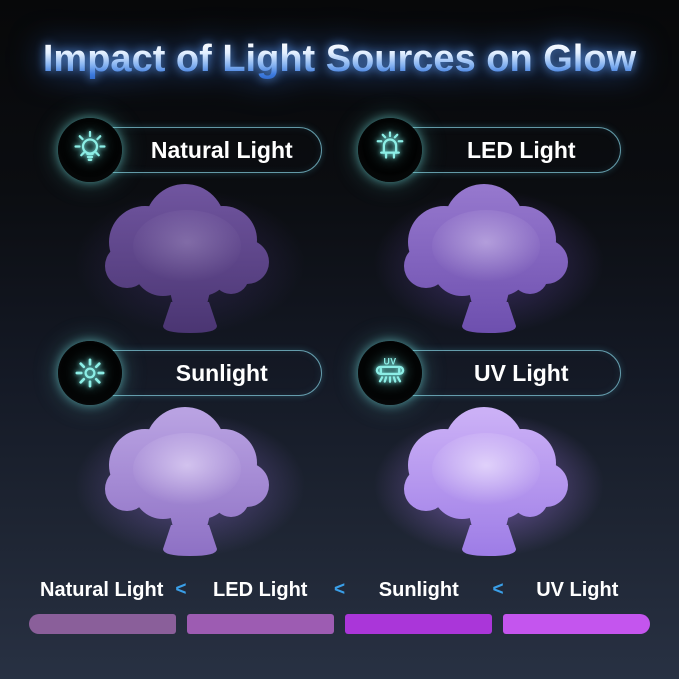 This screenshot has width=679, height=679. I want to click on led-light-pill: LED Light, so click(499, 150).